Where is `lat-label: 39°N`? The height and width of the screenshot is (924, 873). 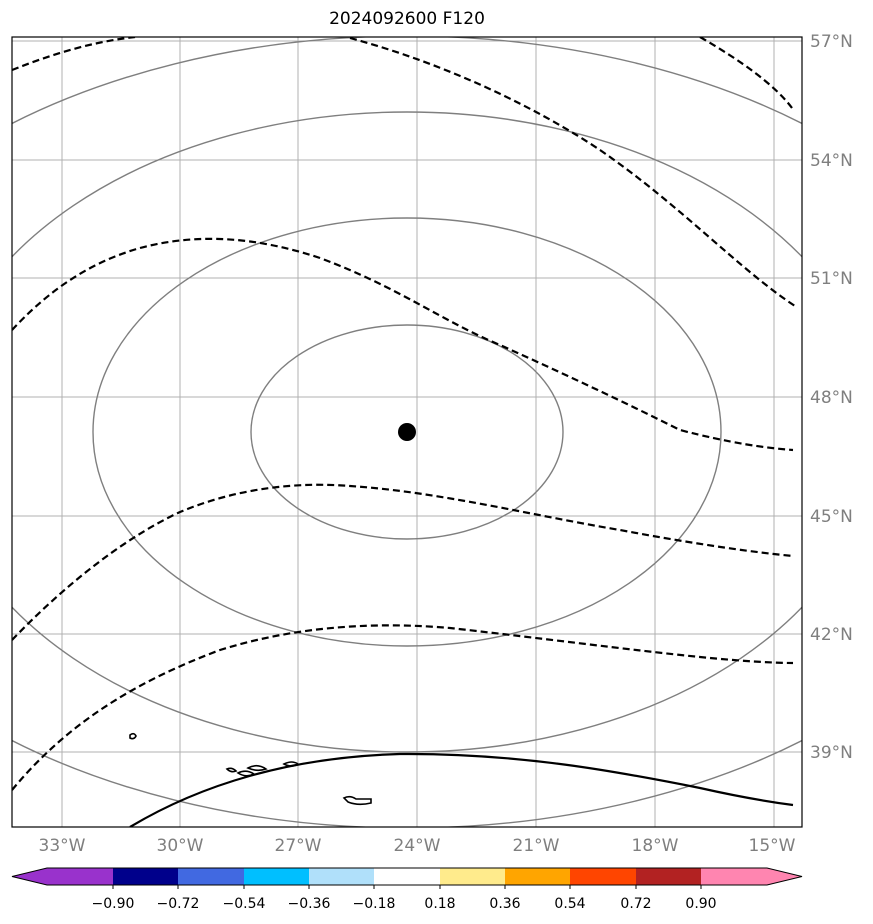
lat-label: 39°N is located at coordinates (831, 753).